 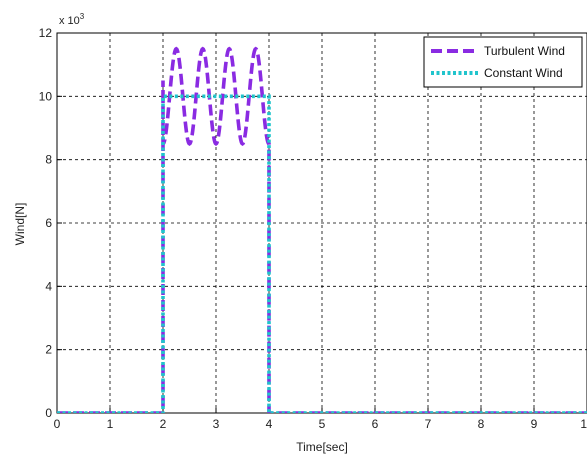 What do you see at coordinates (163, 424) in the screenshot?
I see `x-tick-label: 2` at bounding box center [163, 424].